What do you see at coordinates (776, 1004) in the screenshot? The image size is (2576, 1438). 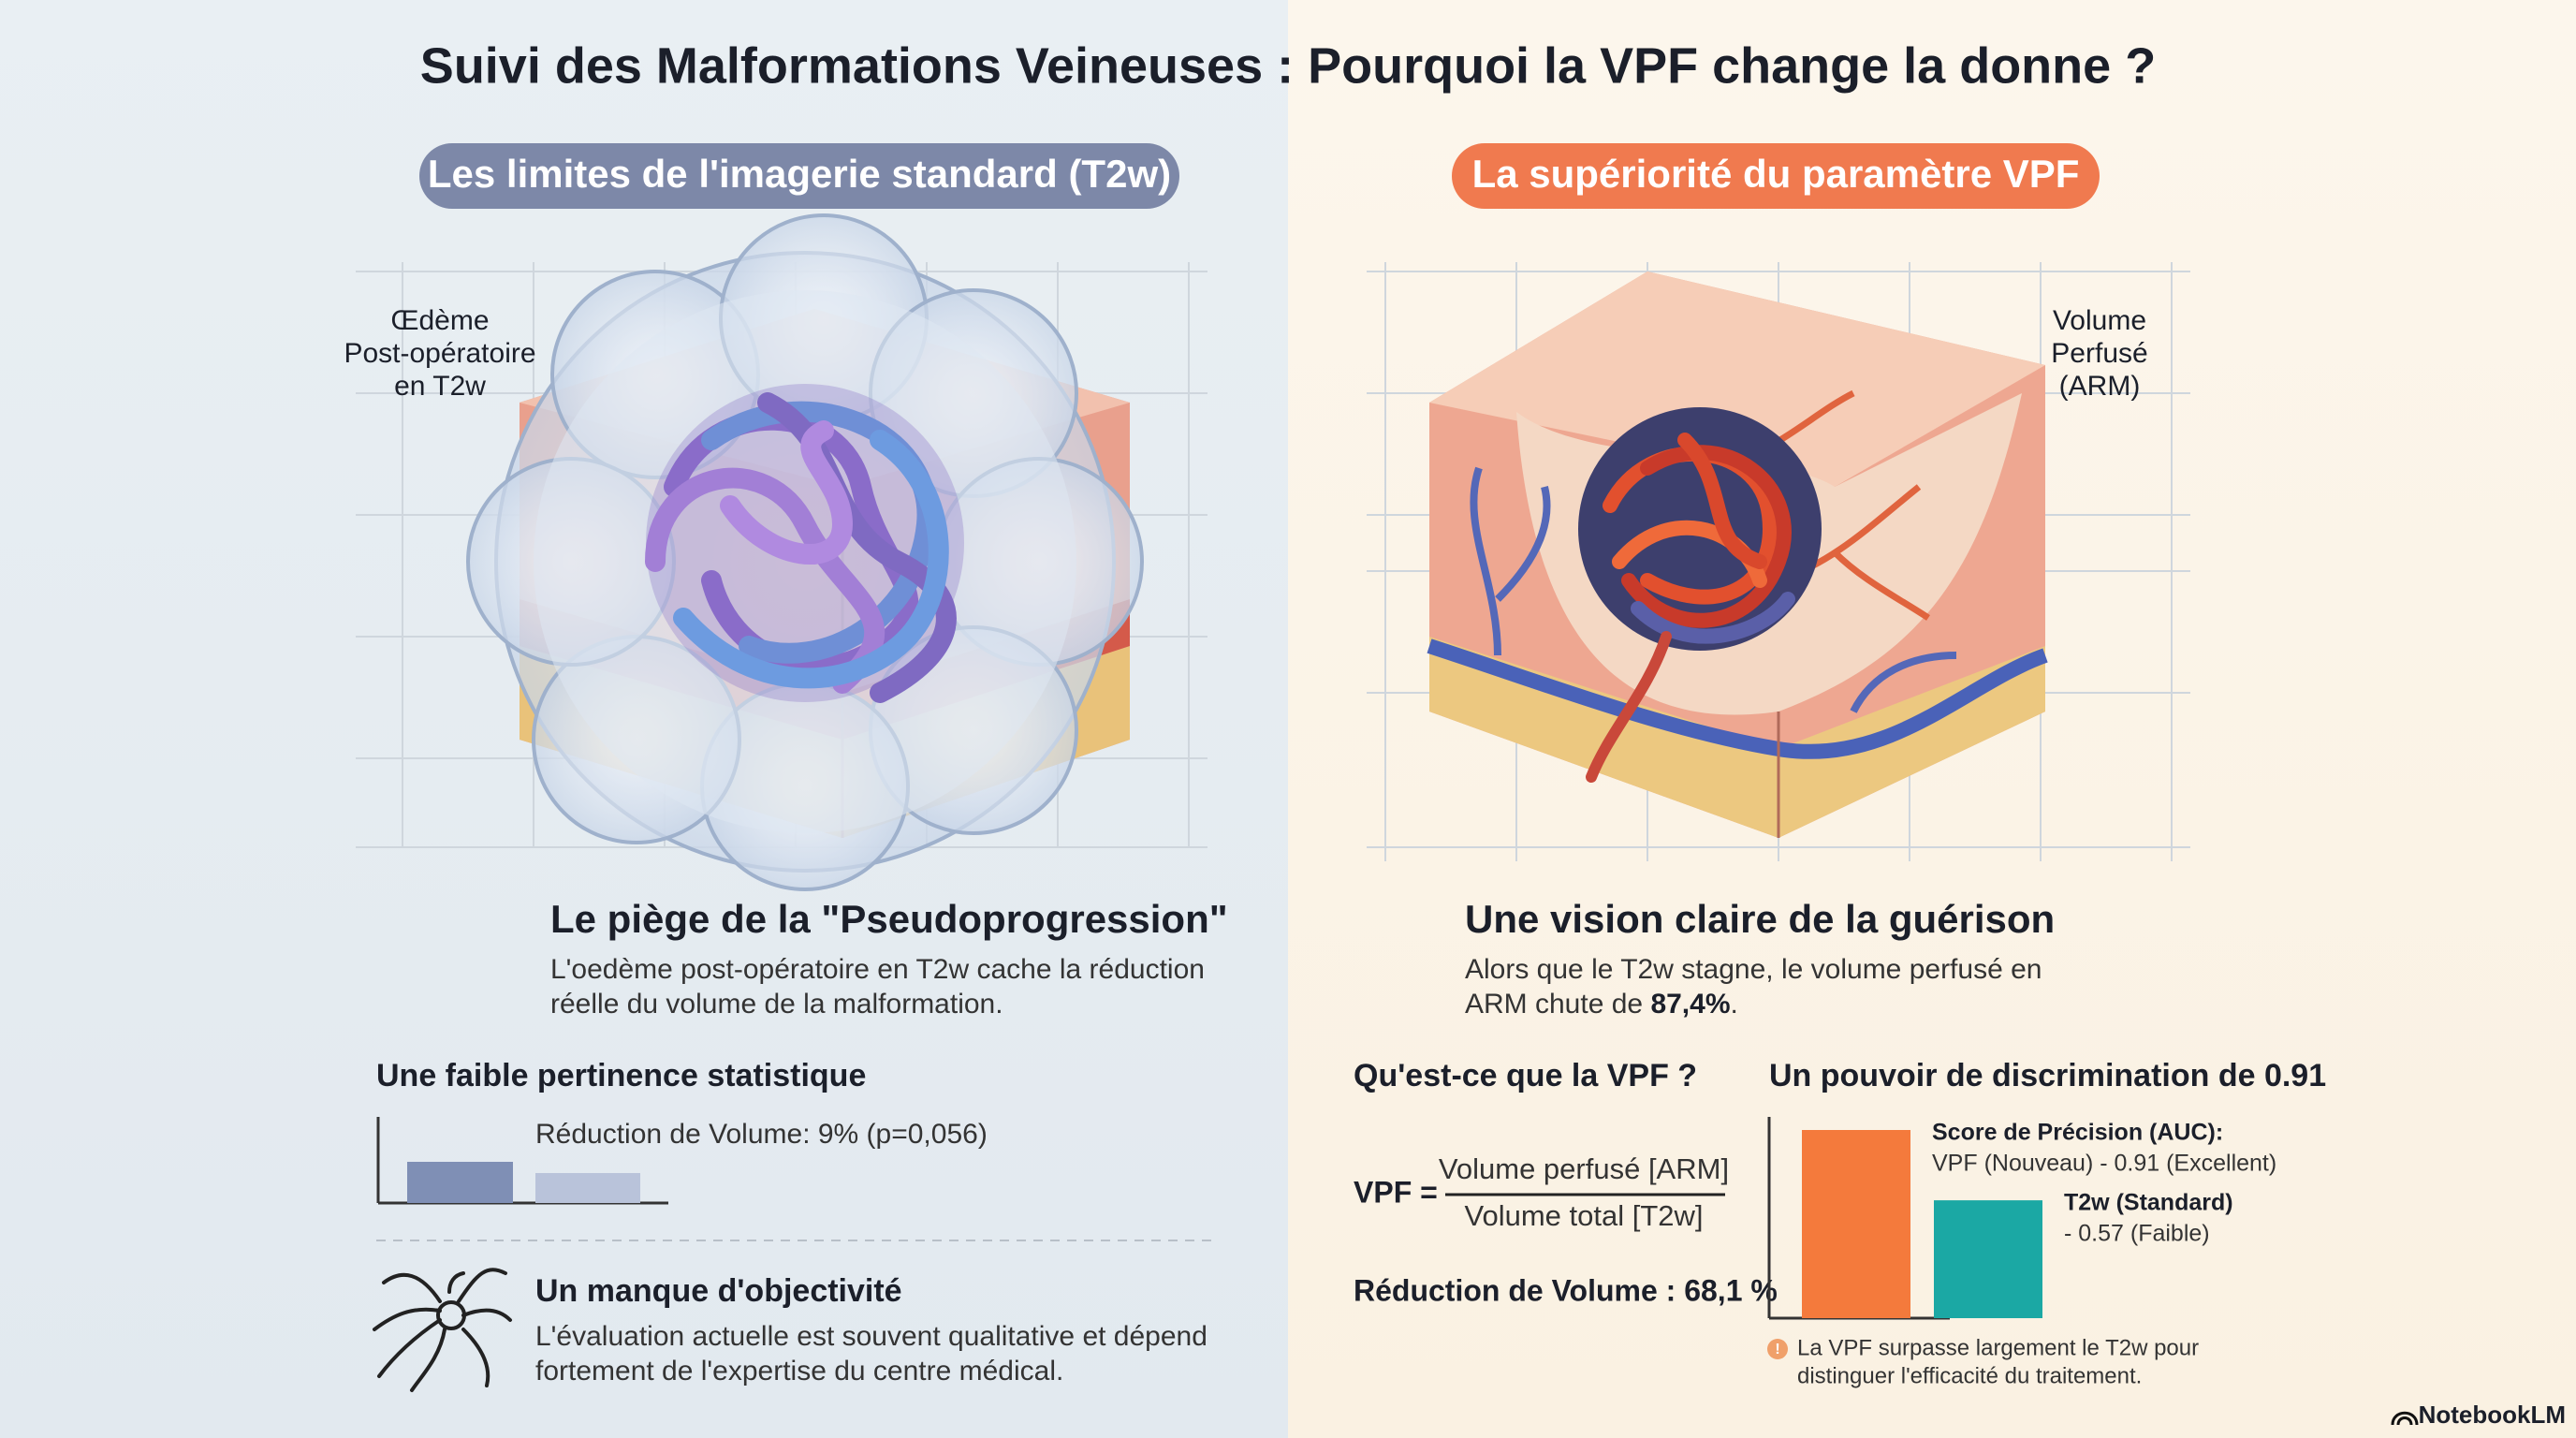 I see `pitfall-text: réelle du volume de la malformation.` at bounding box center [776, 1004].